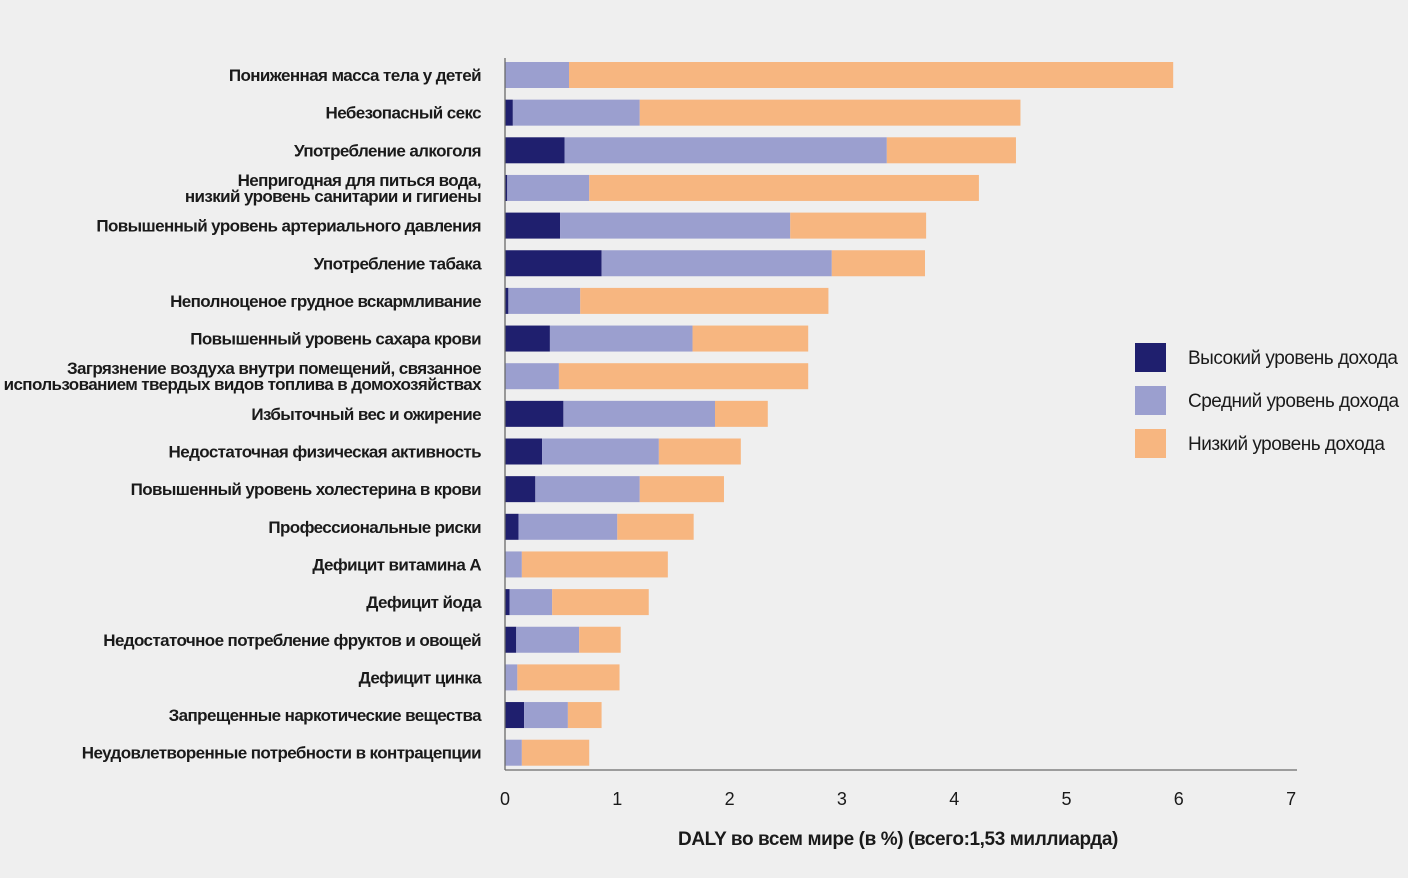  I want to click on category-label-line: Неполноценое грудное вскармливание, so click(325, 301).